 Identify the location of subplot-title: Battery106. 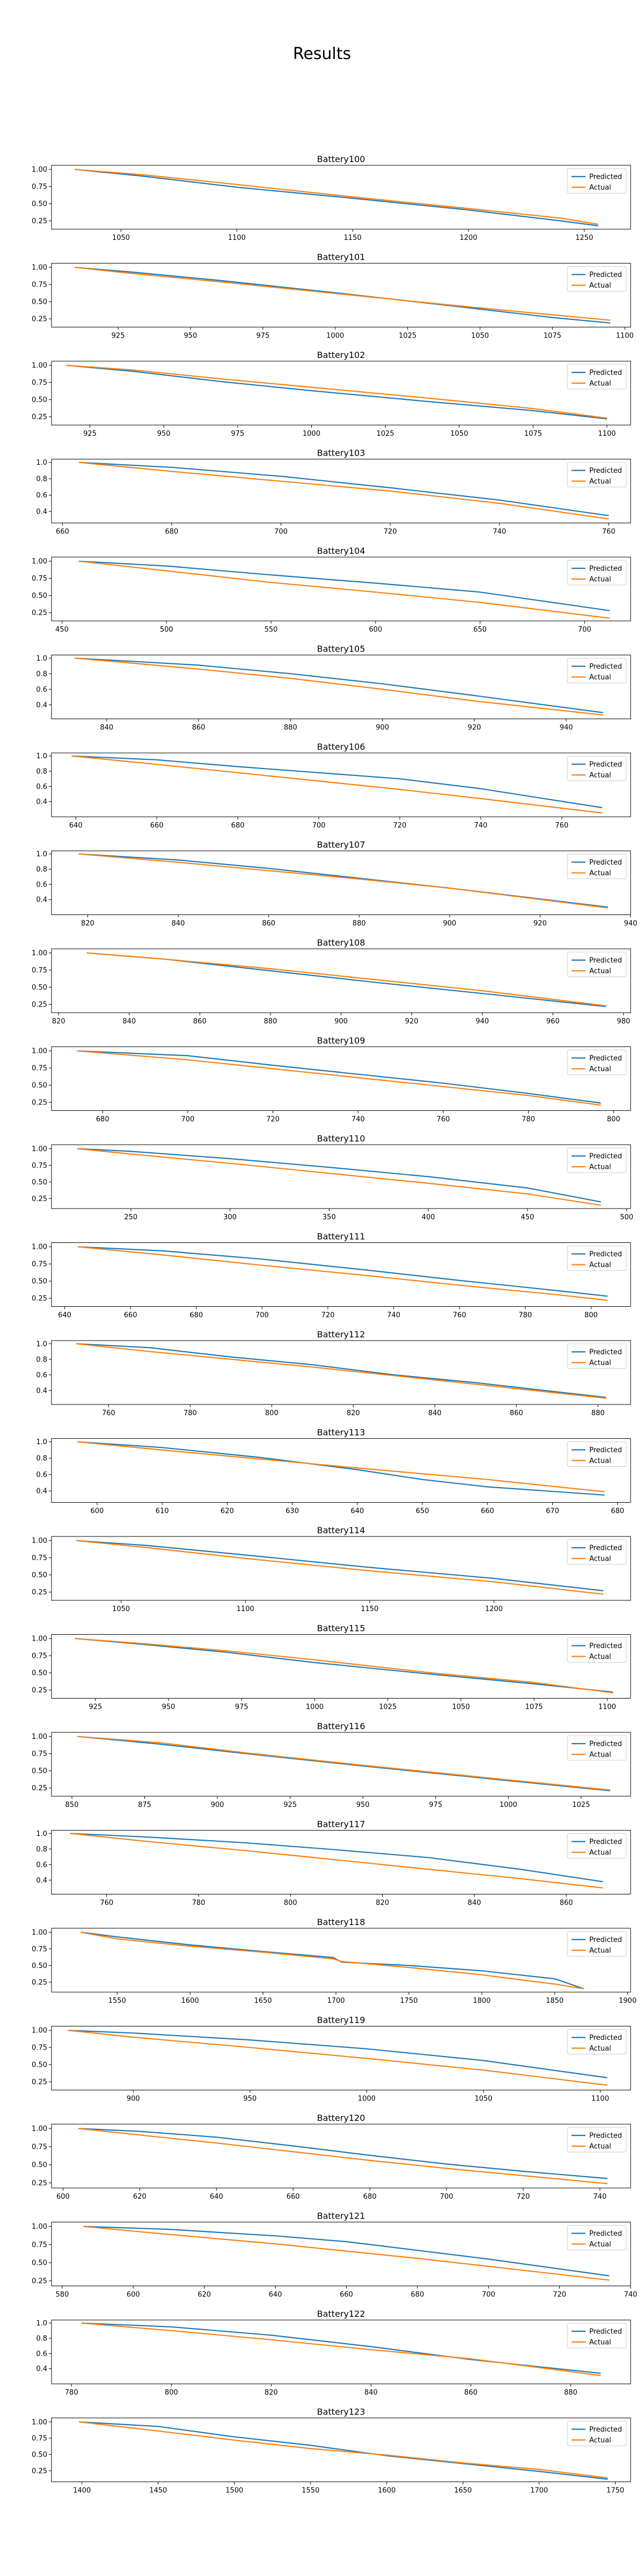
(341, 747).